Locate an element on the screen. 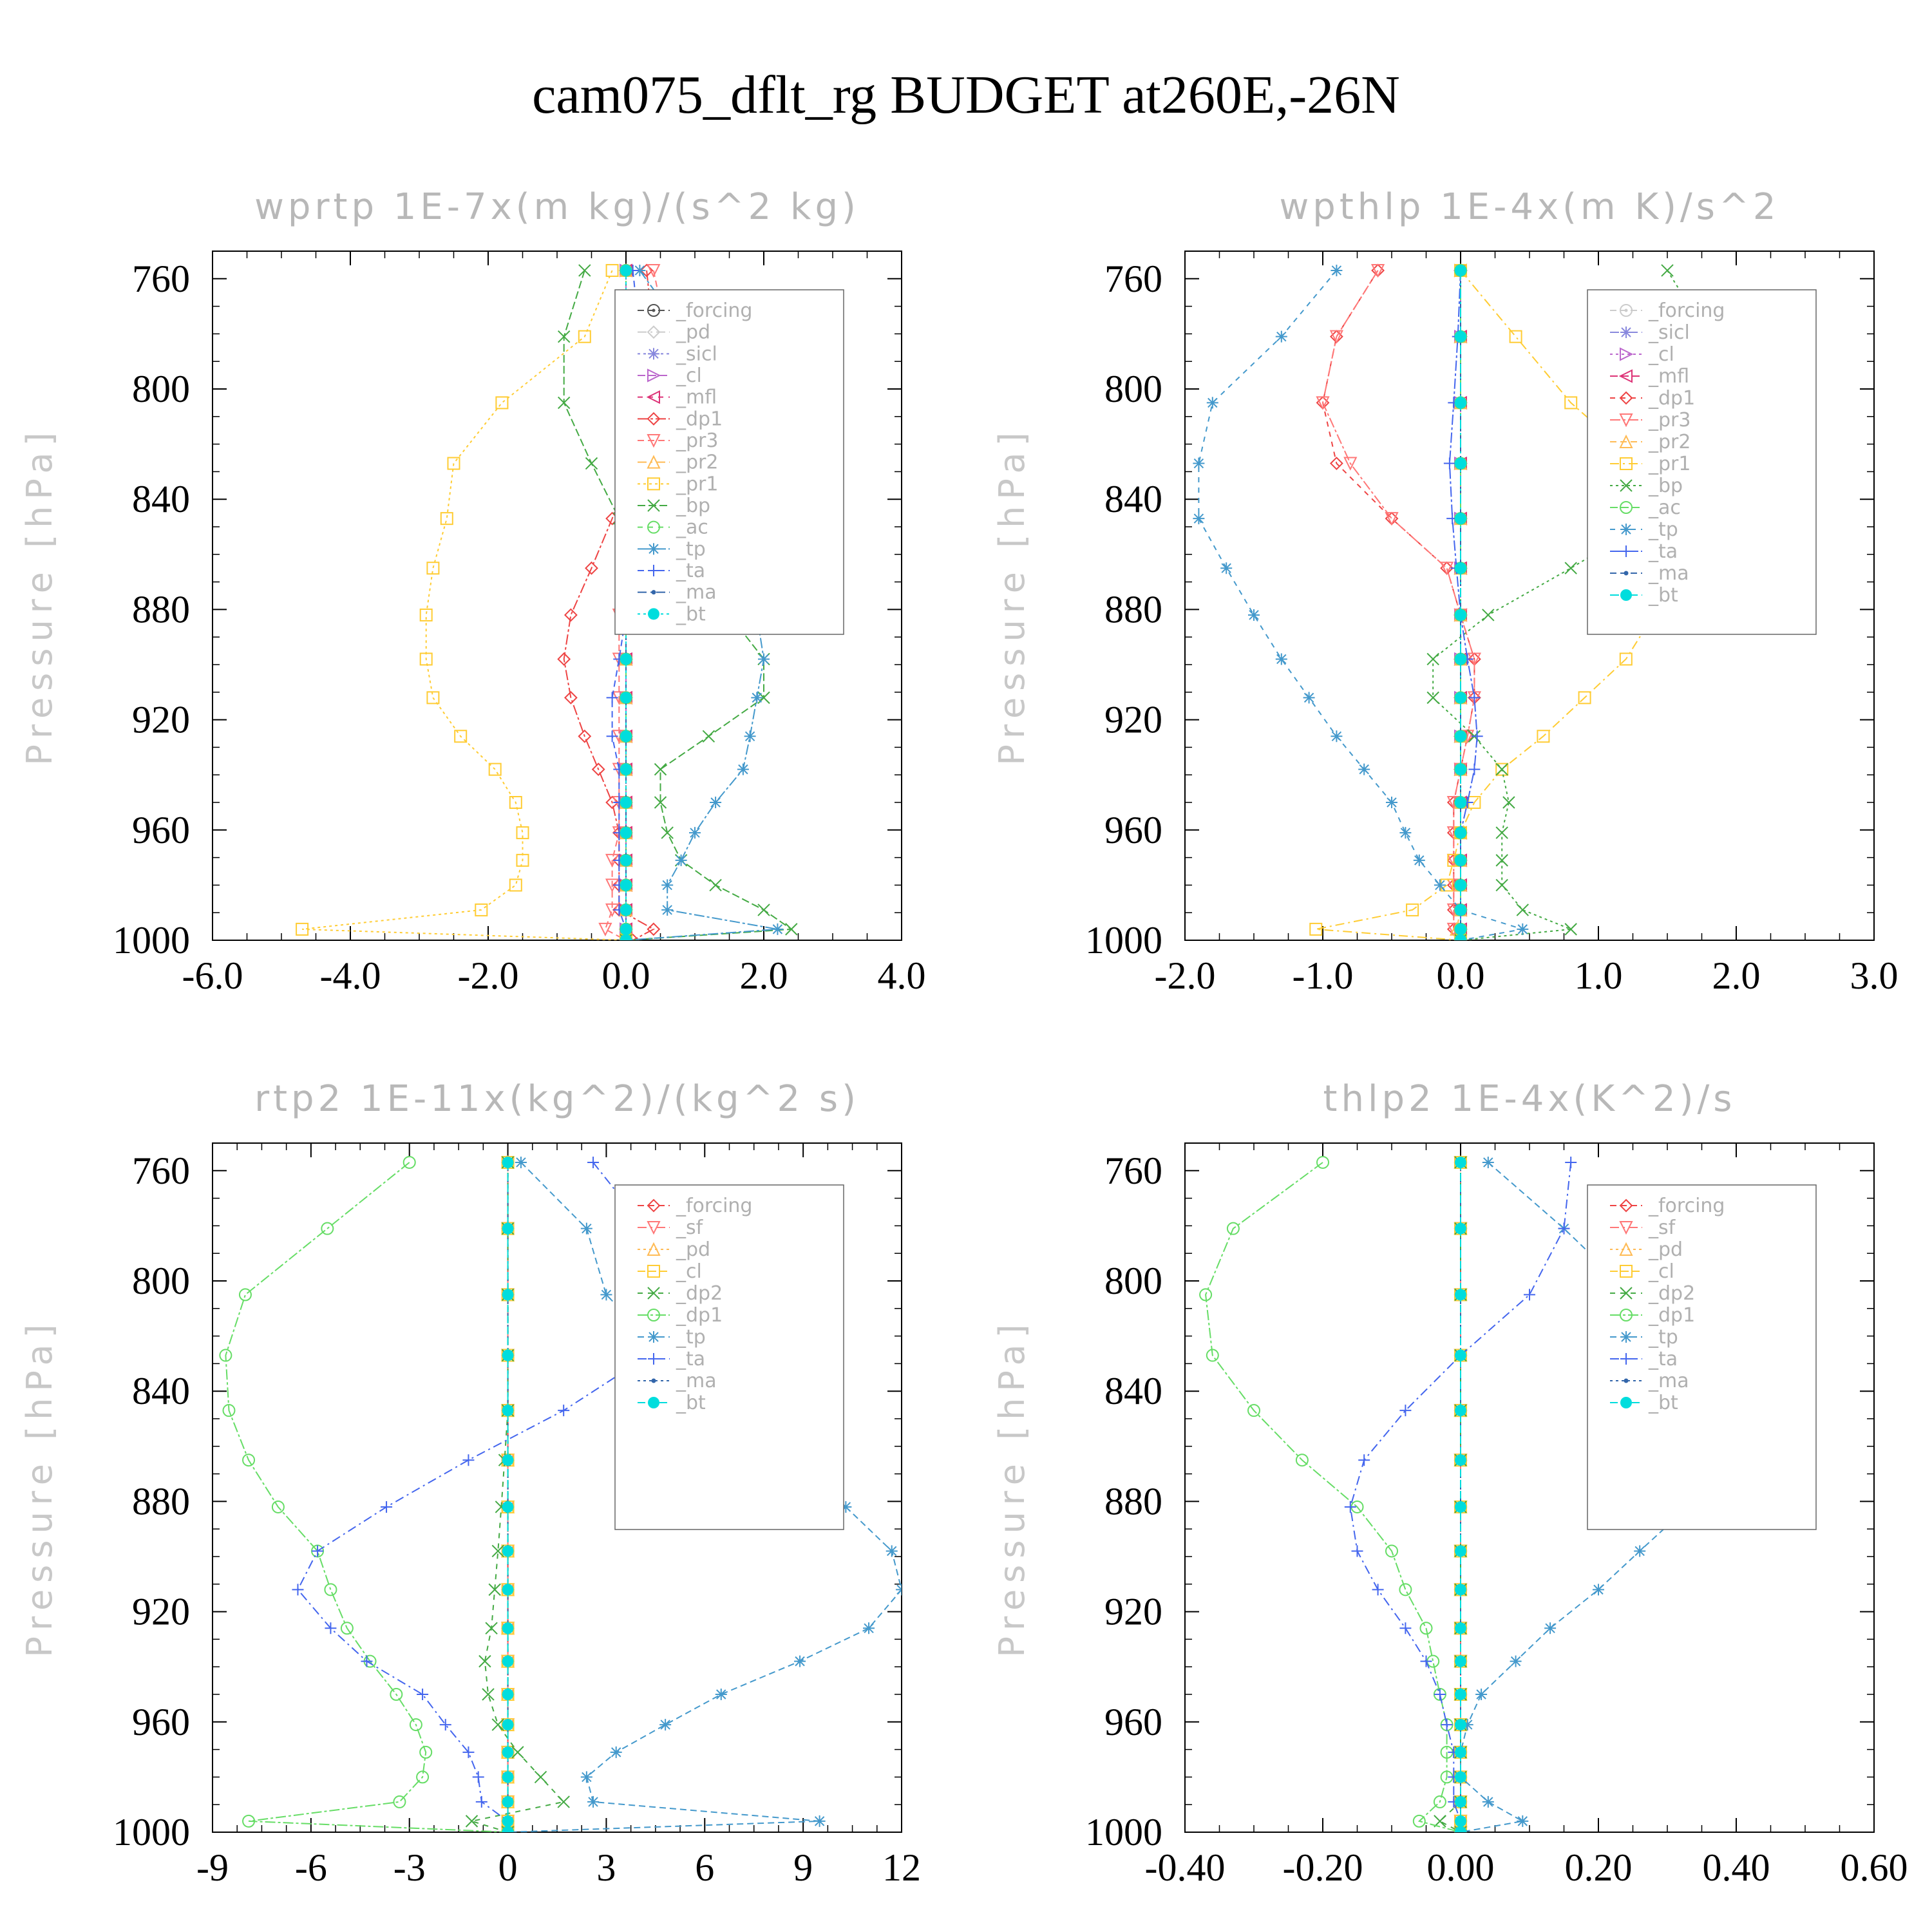 The image size is (1932, 1932). series-dp1 is located at coordinates (1333, 1494).